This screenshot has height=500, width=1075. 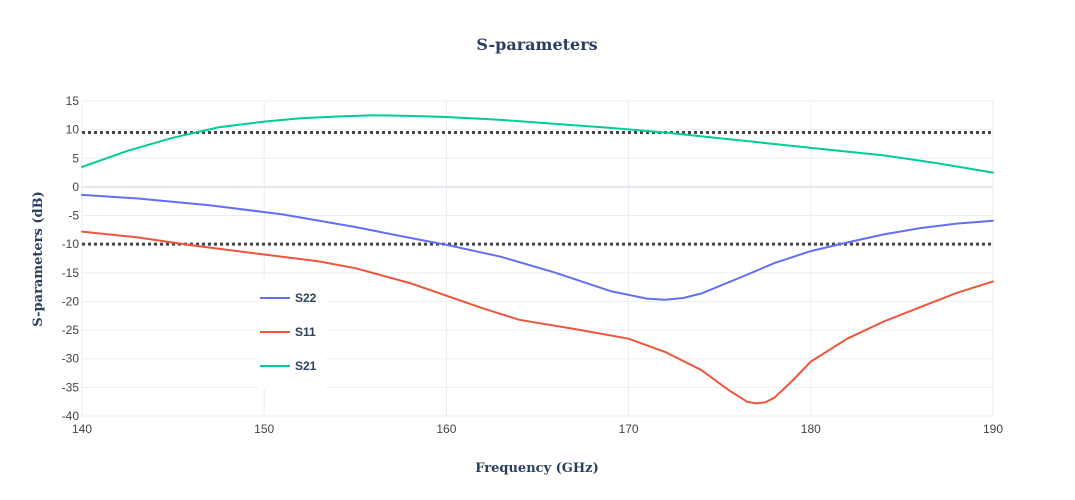 I want to click on y-tick-label: 10, so click(x=73, y=130).